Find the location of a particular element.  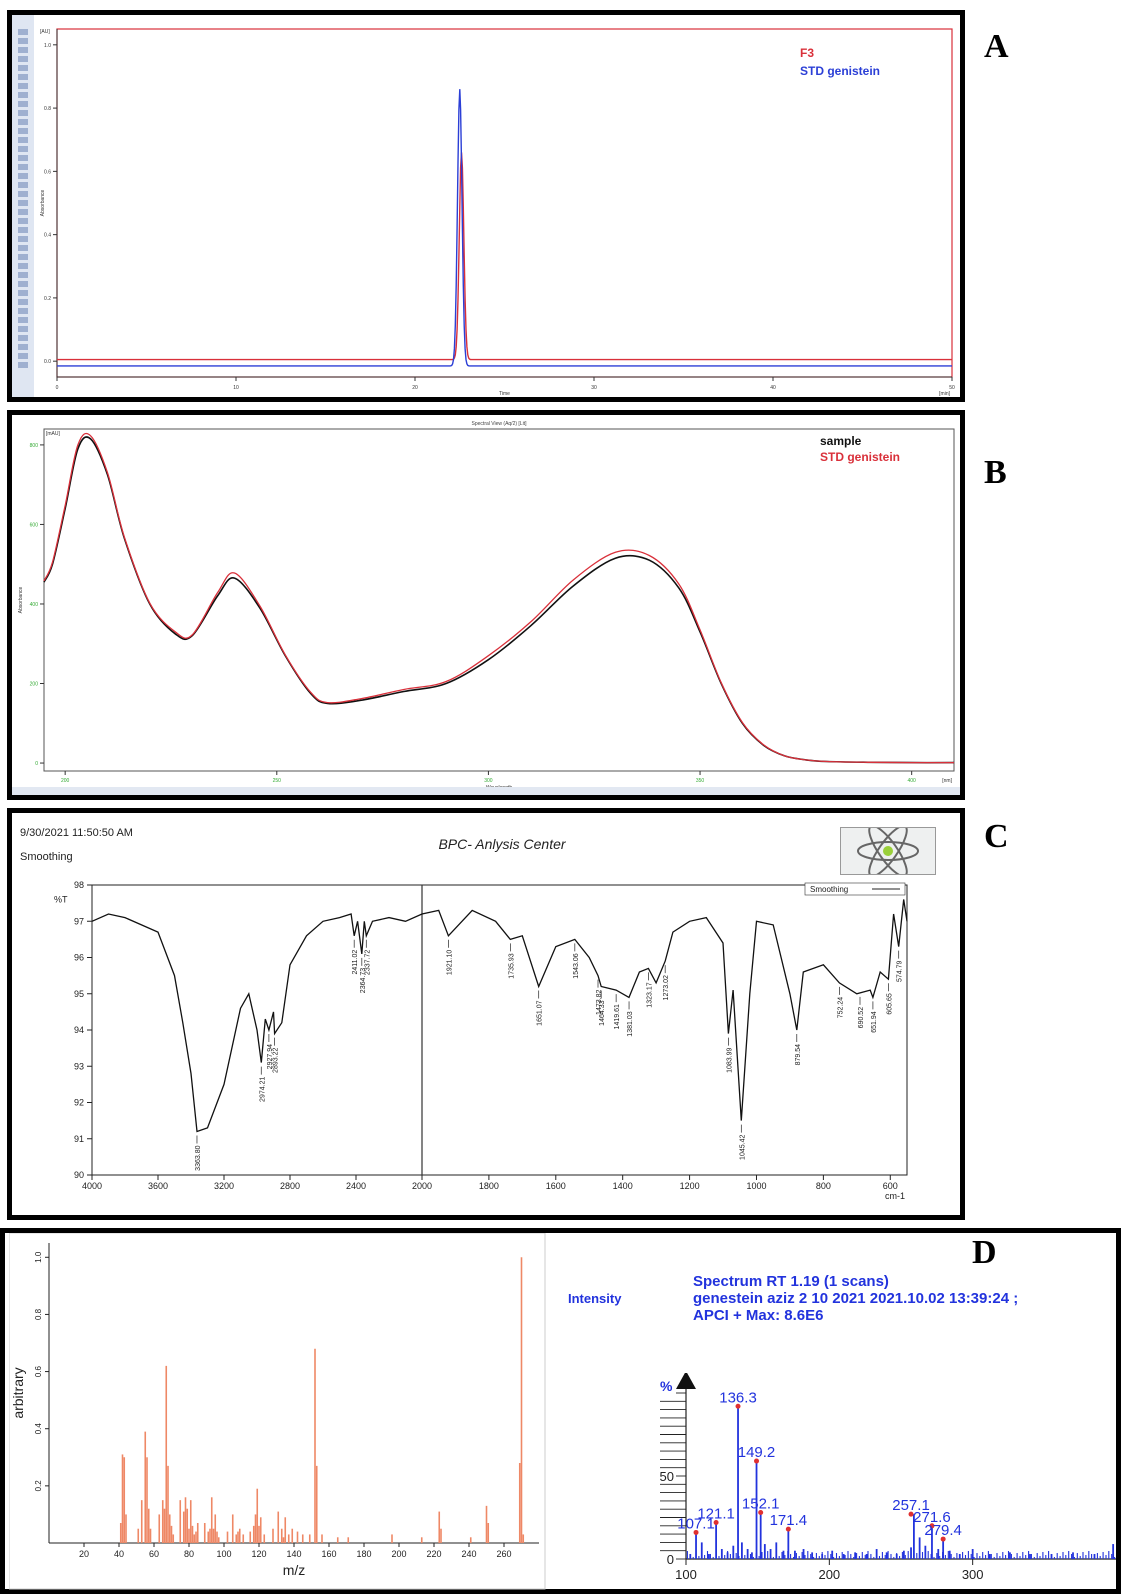

x-tick-label: 3600 is located at coordinates (158, 1186).